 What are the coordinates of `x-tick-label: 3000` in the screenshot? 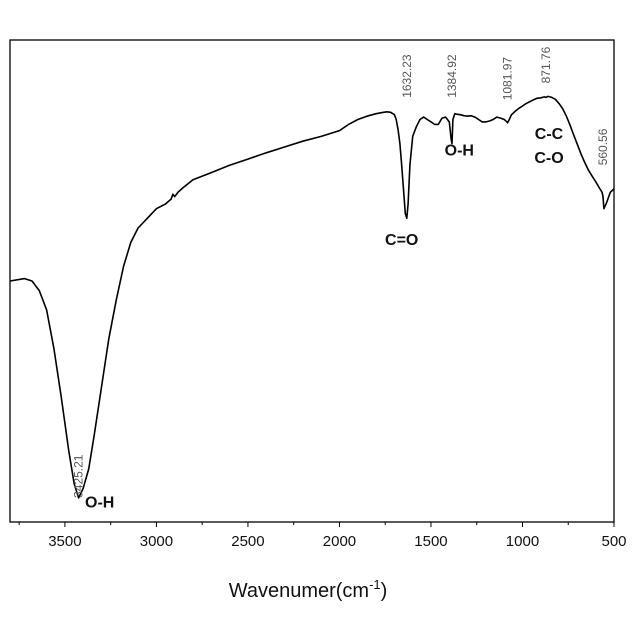 It's located at (156, 541).